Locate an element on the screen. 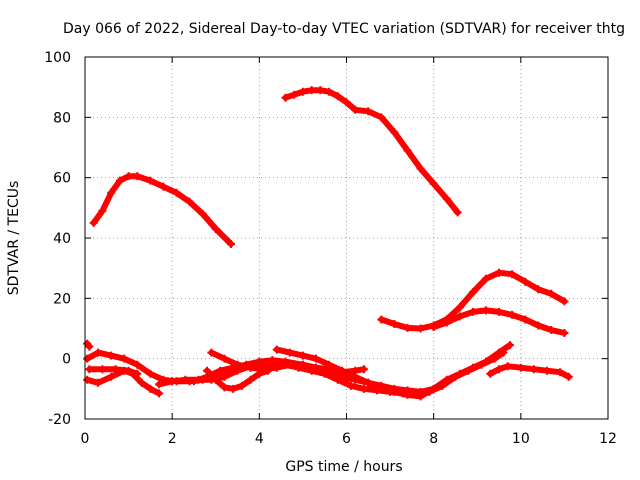 The width and height of the screenshot is (640, 480). x-tick-label: 8 is located at coordinates (433, 439).